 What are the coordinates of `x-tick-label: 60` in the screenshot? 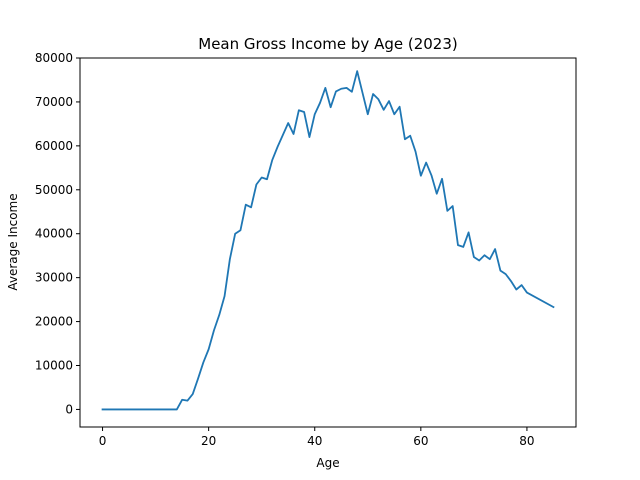 It's located at (420, 441).